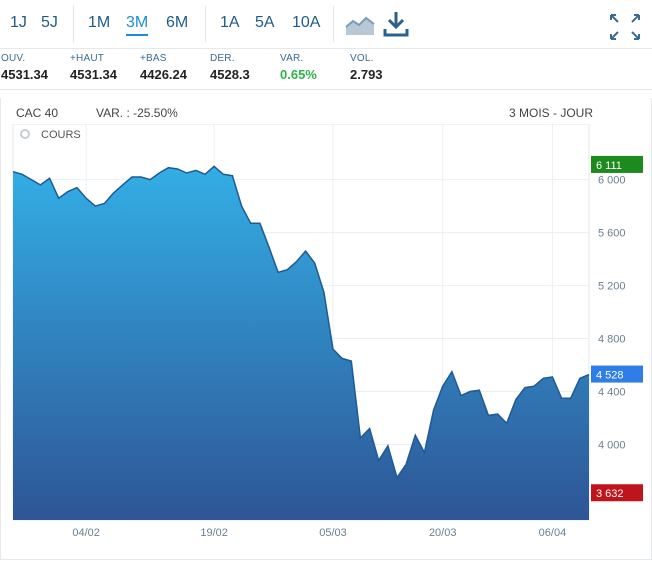 Image resolution: width=652 pixels, height=568 pixels. I want to click on stat-open: OUV. 4531.34, so click(24, 67).